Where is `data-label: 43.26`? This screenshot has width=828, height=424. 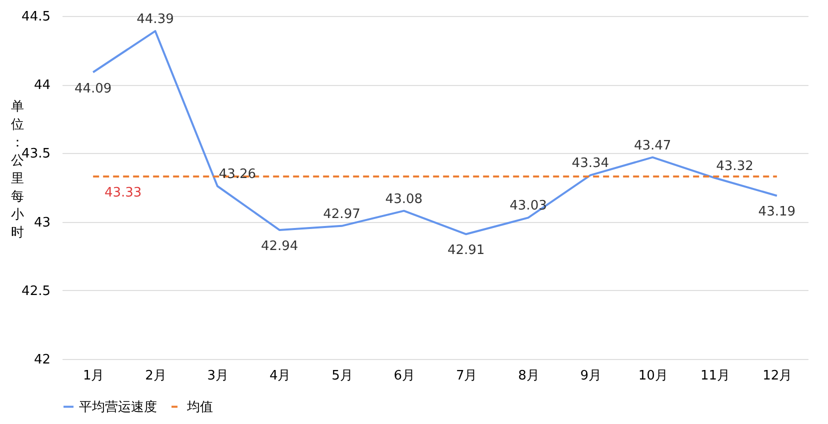 data-label: 43.26 is located at coordinates (237, 174).